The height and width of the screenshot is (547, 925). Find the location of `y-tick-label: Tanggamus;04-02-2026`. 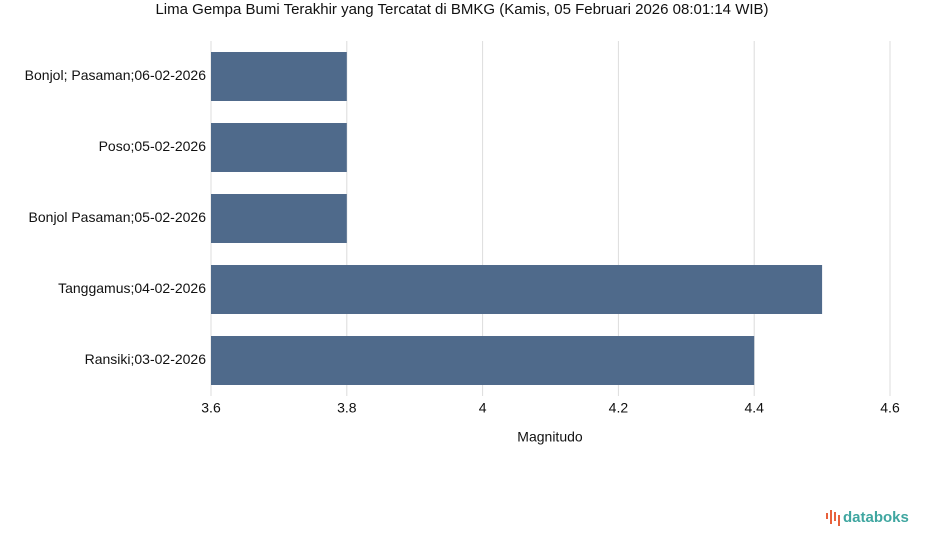

y-tick-label: Tanggamus;04-02-2026 is located at coordinates (132, 288).